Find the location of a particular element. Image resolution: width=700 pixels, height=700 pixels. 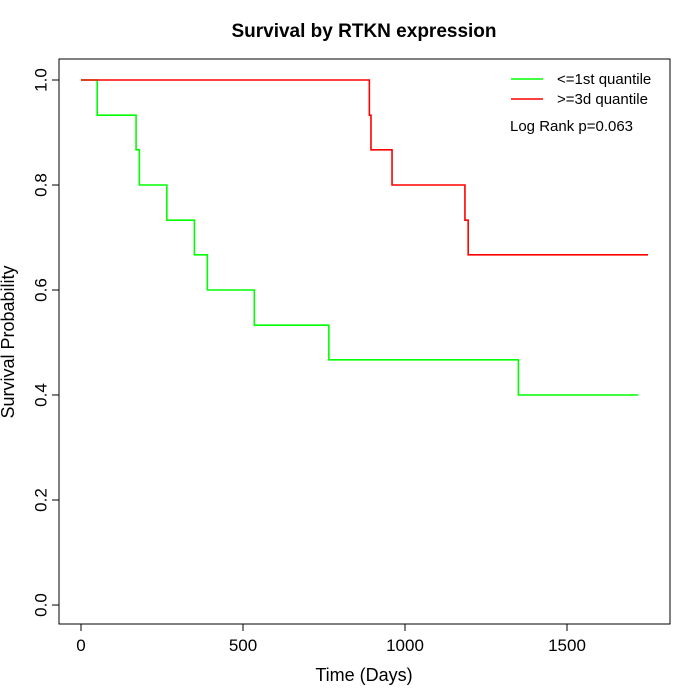

chart-title: Survival by RTKN expression is located at coordinates (363, 31).